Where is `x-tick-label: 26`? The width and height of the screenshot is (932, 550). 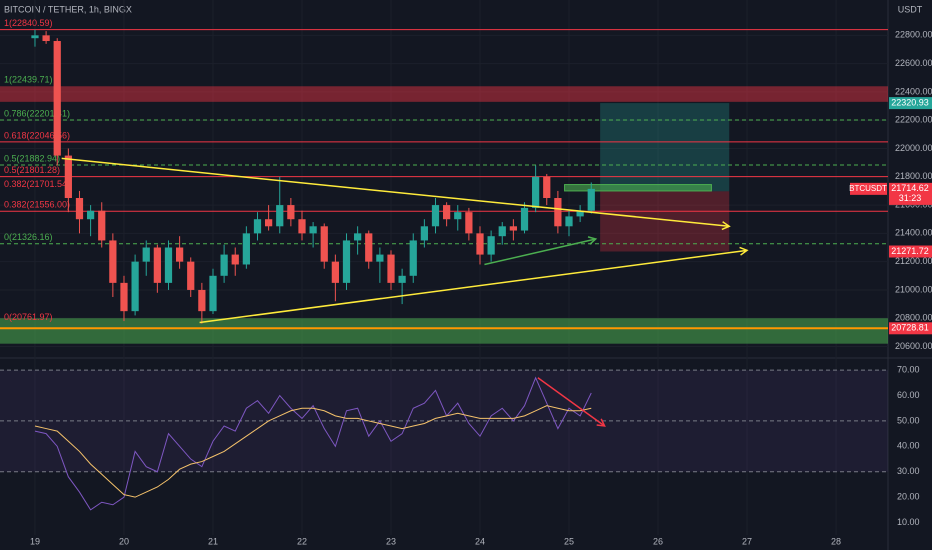 x-tick-label: 26 is located at coordinates (658, 541).